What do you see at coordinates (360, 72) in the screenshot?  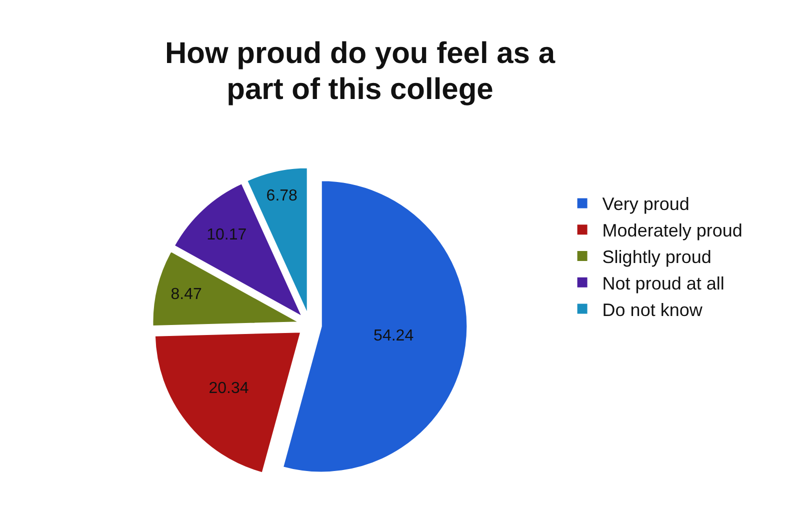 I see `chart-title: How proud do you feel as a part of this college` at bounding box center [360, 72].